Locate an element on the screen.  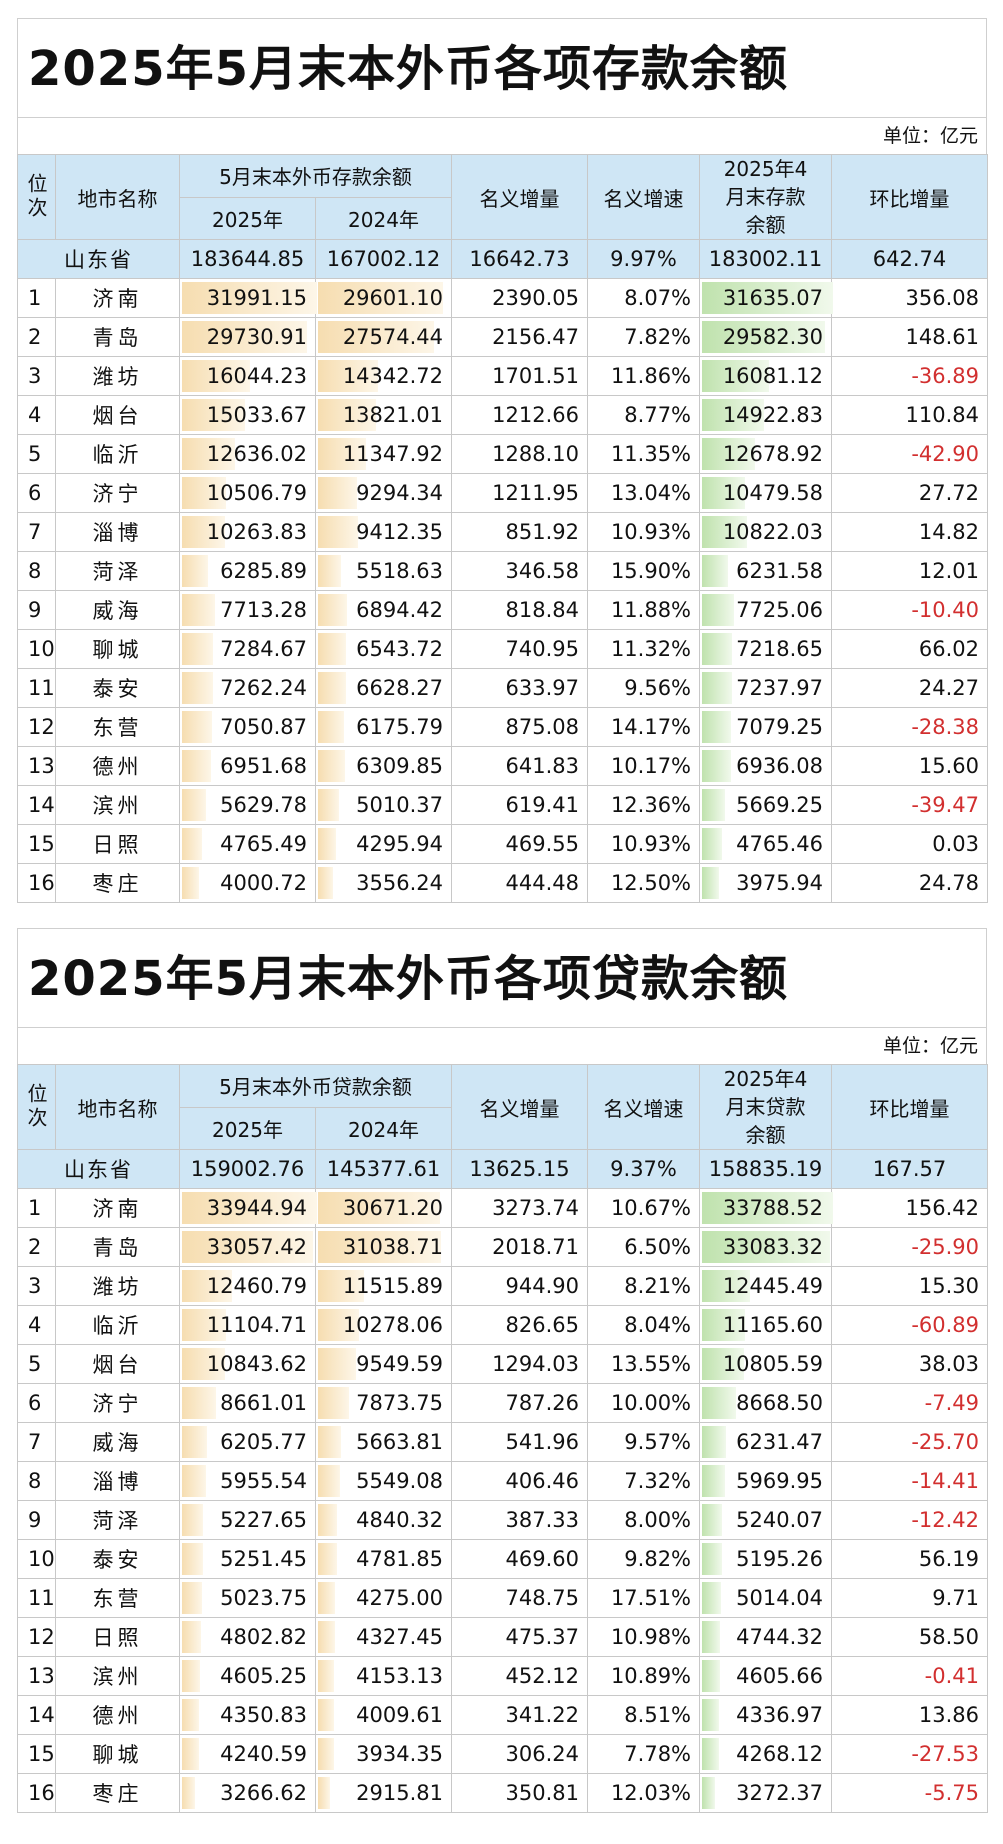
mom-cell: -60.89 is located at coordinates (910, 1325).